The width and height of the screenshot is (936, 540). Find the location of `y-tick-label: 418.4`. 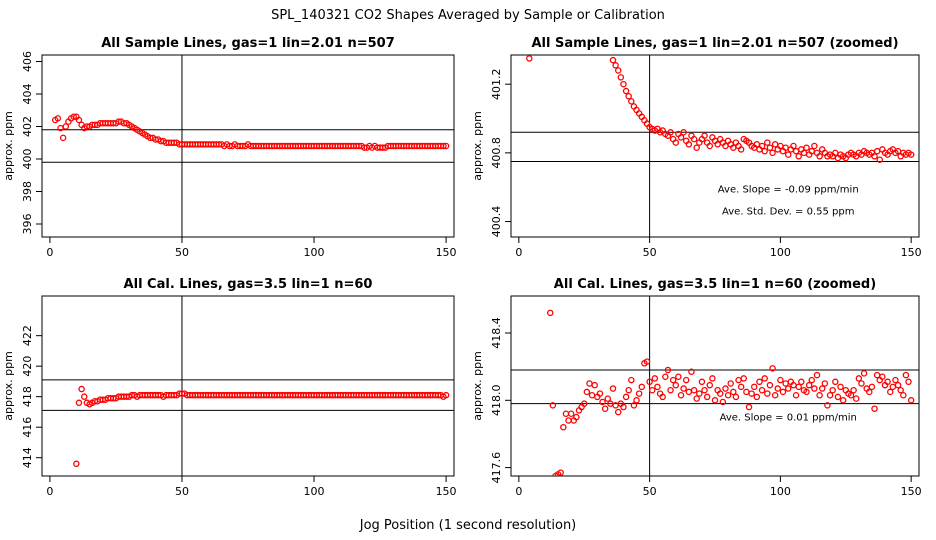

y-tick-label: 418.4 is located at coordinates (496, 333).